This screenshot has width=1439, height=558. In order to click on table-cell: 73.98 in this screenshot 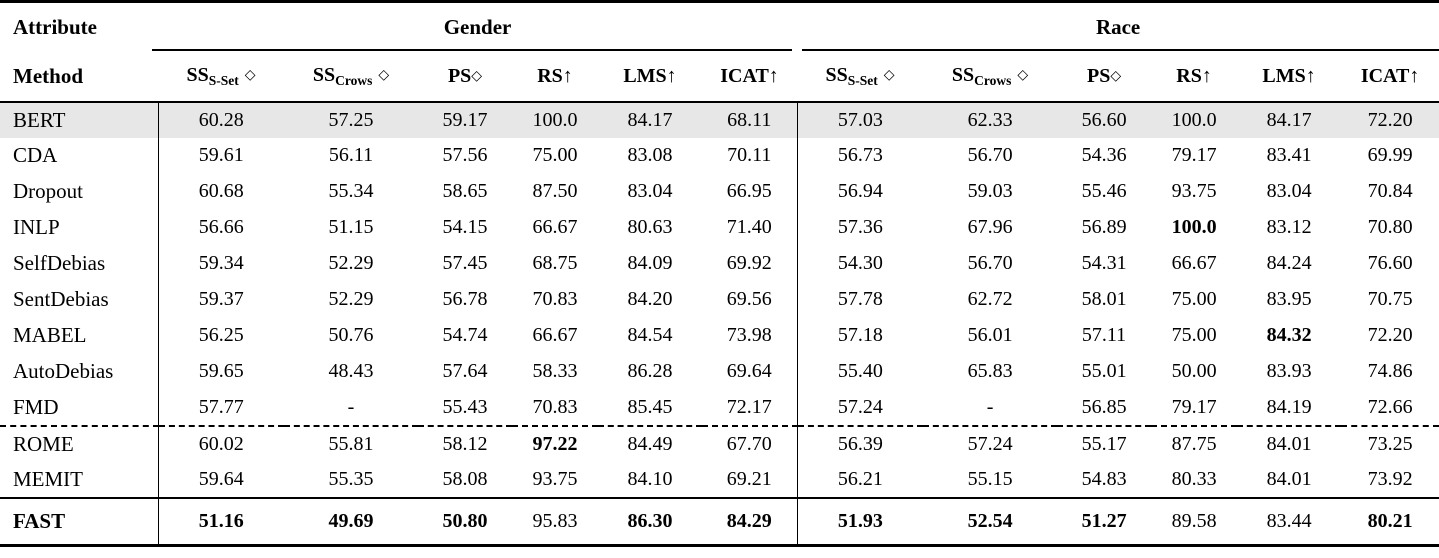, I will do `click(749, 335)`.